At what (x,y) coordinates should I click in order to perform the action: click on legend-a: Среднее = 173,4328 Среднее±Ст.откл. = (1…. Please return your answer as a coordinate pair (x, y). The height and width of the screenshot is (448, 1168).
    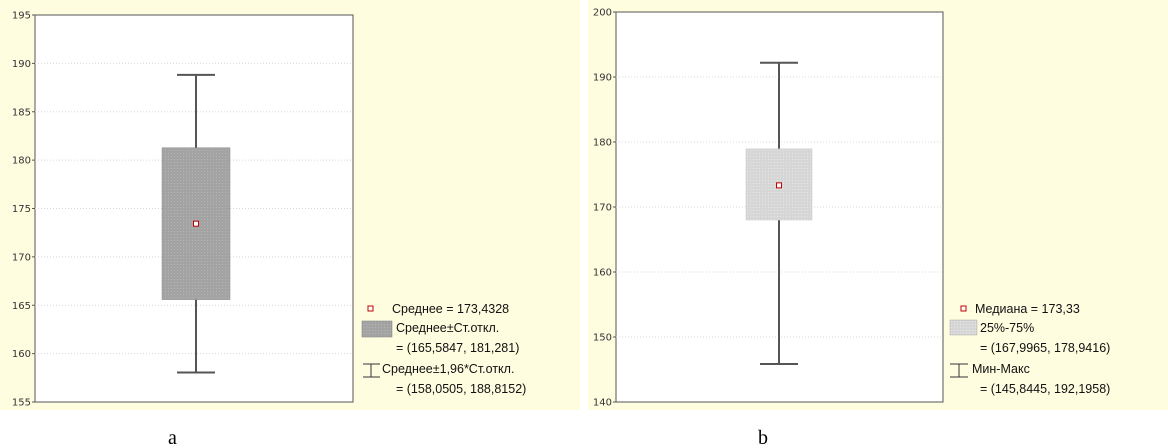
    Looking at the image, I should click on (443, 349).